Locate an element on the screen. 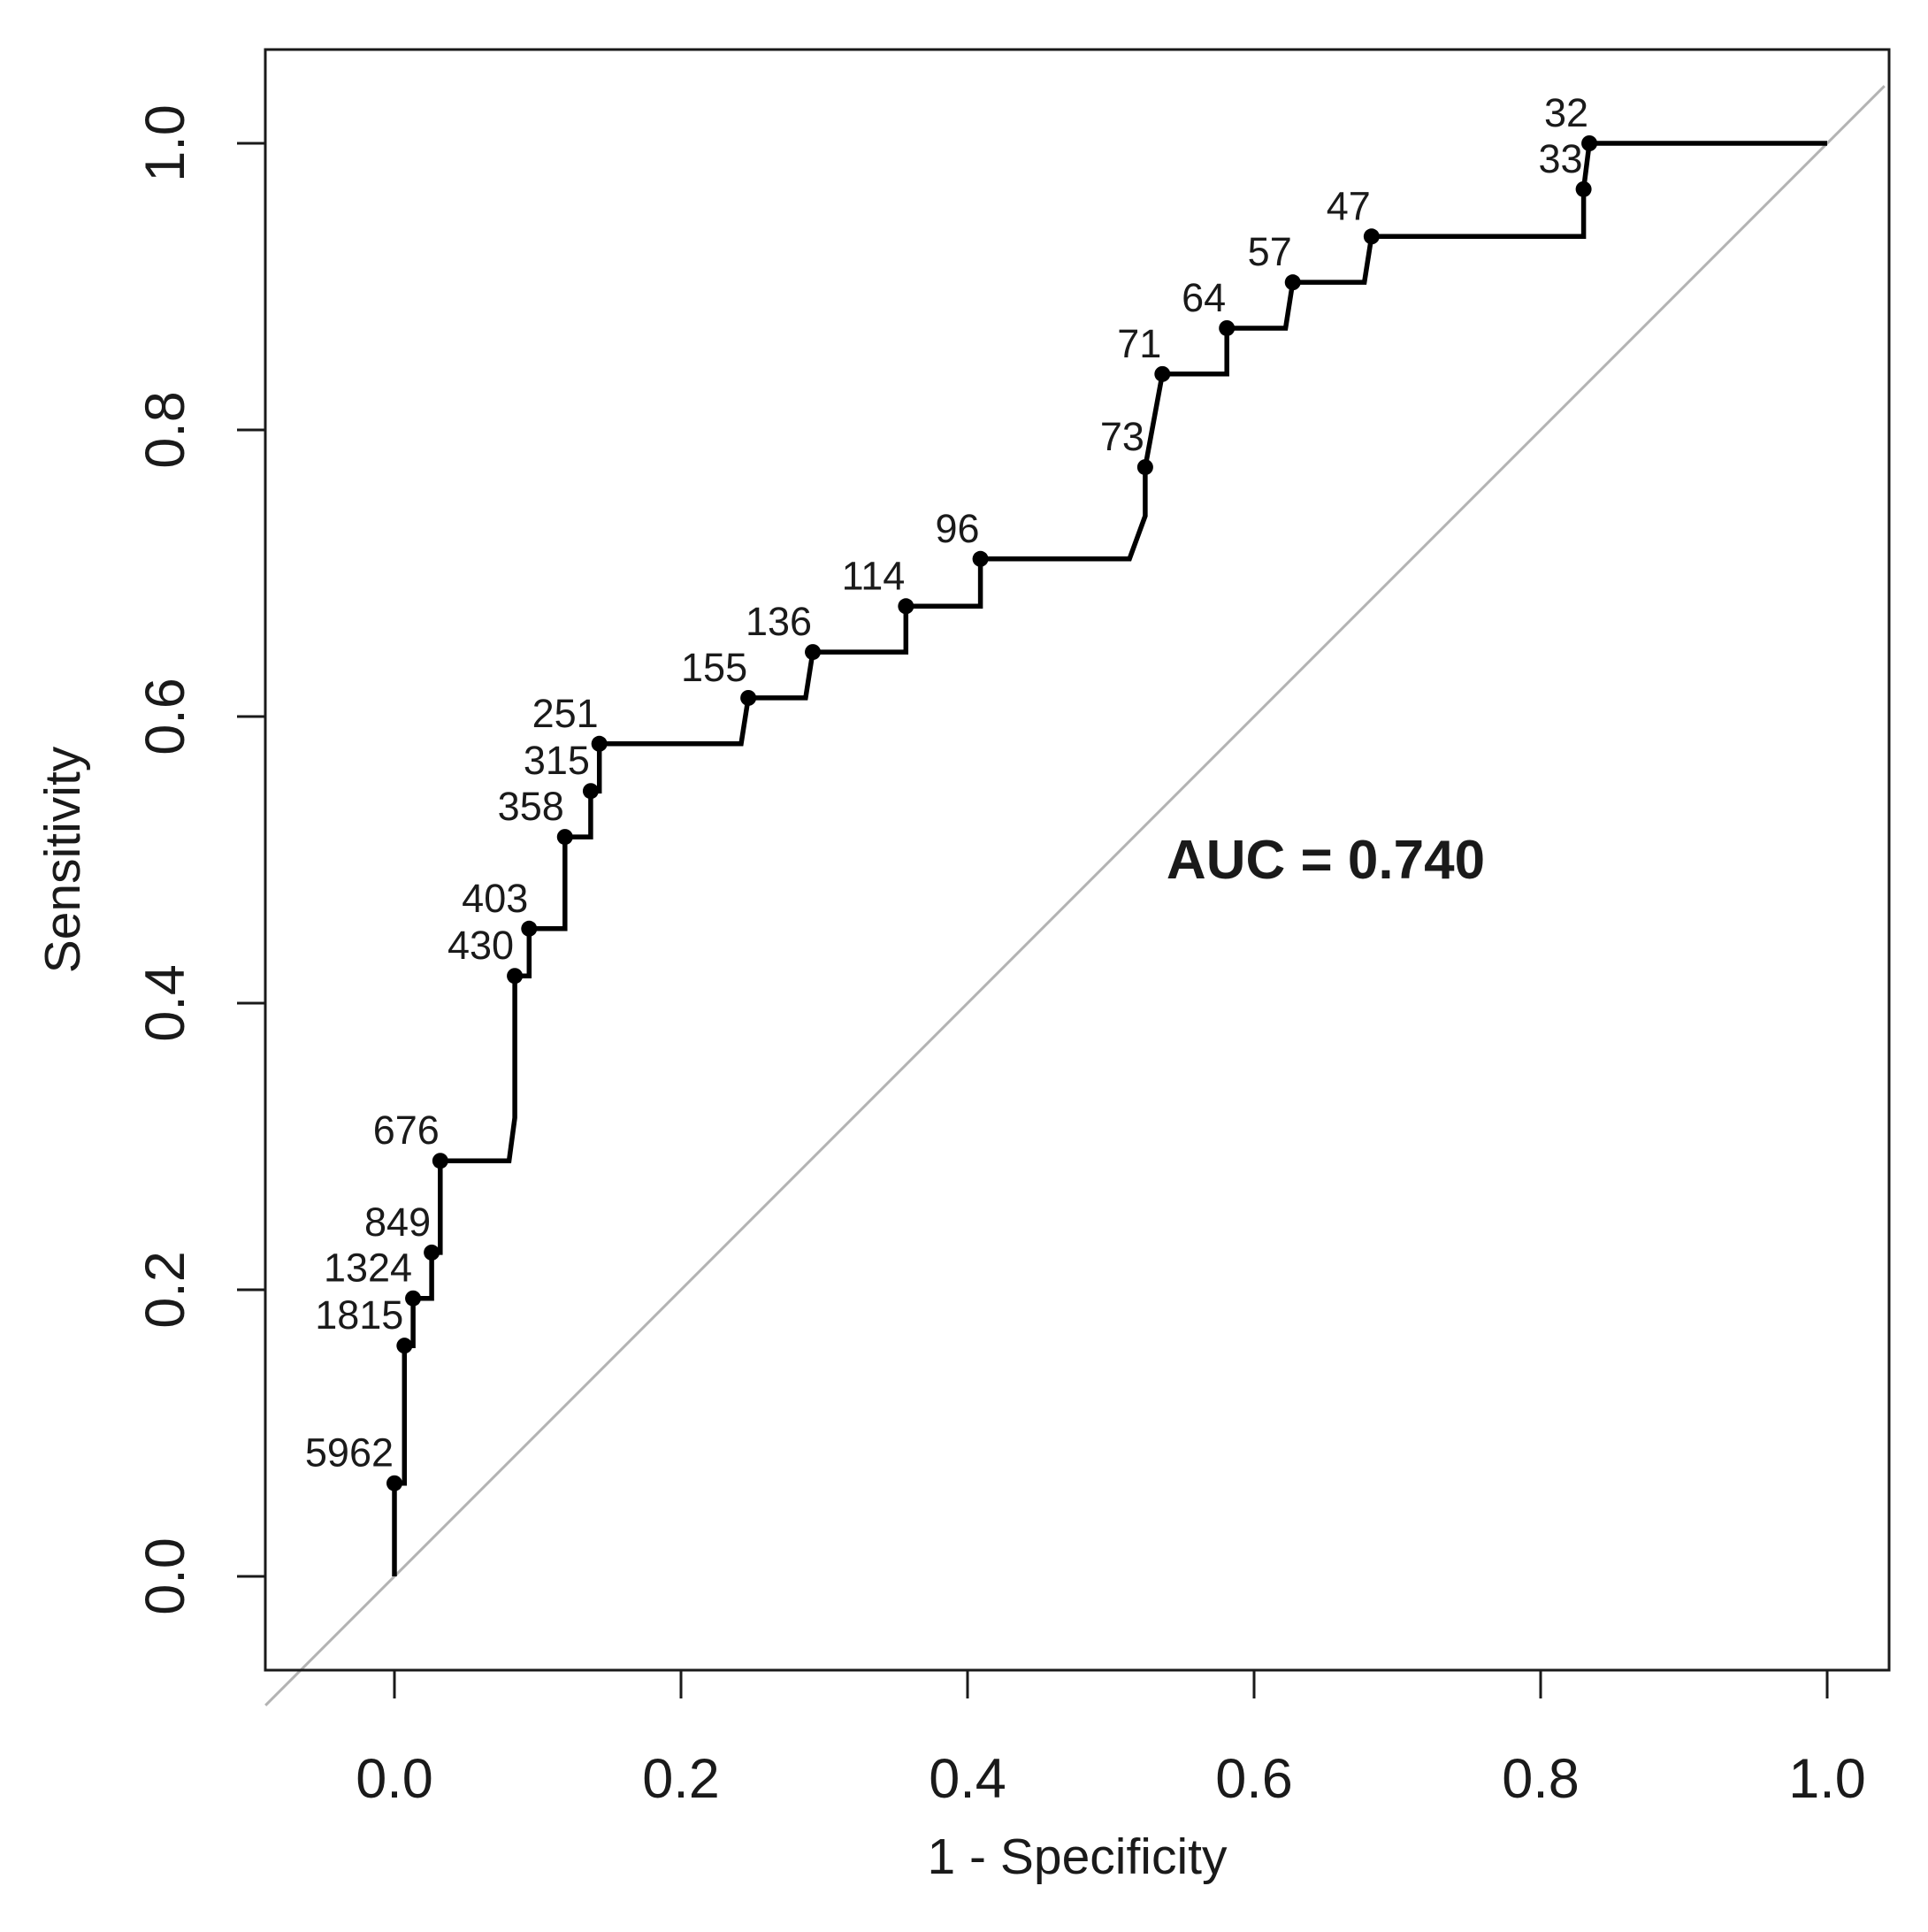  auc-annotation: AUC = 0.740 is located at coordinates (1326, 860).